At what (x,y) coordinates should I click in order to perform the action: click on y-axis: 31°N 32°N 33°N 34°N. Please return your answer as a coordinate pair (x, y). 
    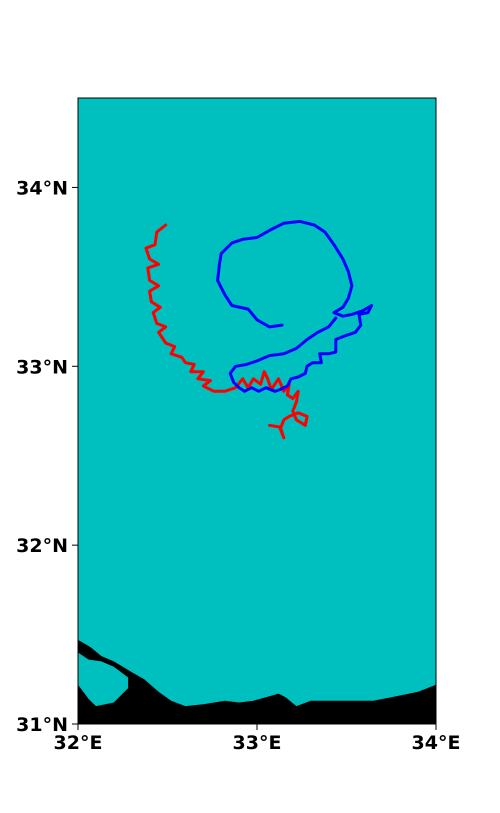
    Looking at the image, I should click on (47, 456).